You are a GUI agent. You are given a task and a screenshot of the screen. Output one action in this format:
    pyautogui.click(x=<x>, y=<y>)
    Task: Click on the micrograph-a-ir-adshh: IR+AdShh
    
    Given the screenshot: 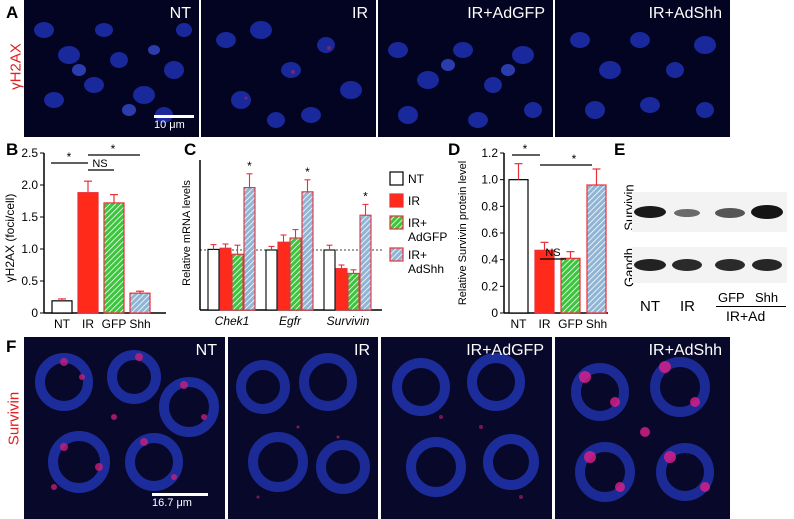 What is the action you would take?
    pyautogui.click(x=642, y=68)
    